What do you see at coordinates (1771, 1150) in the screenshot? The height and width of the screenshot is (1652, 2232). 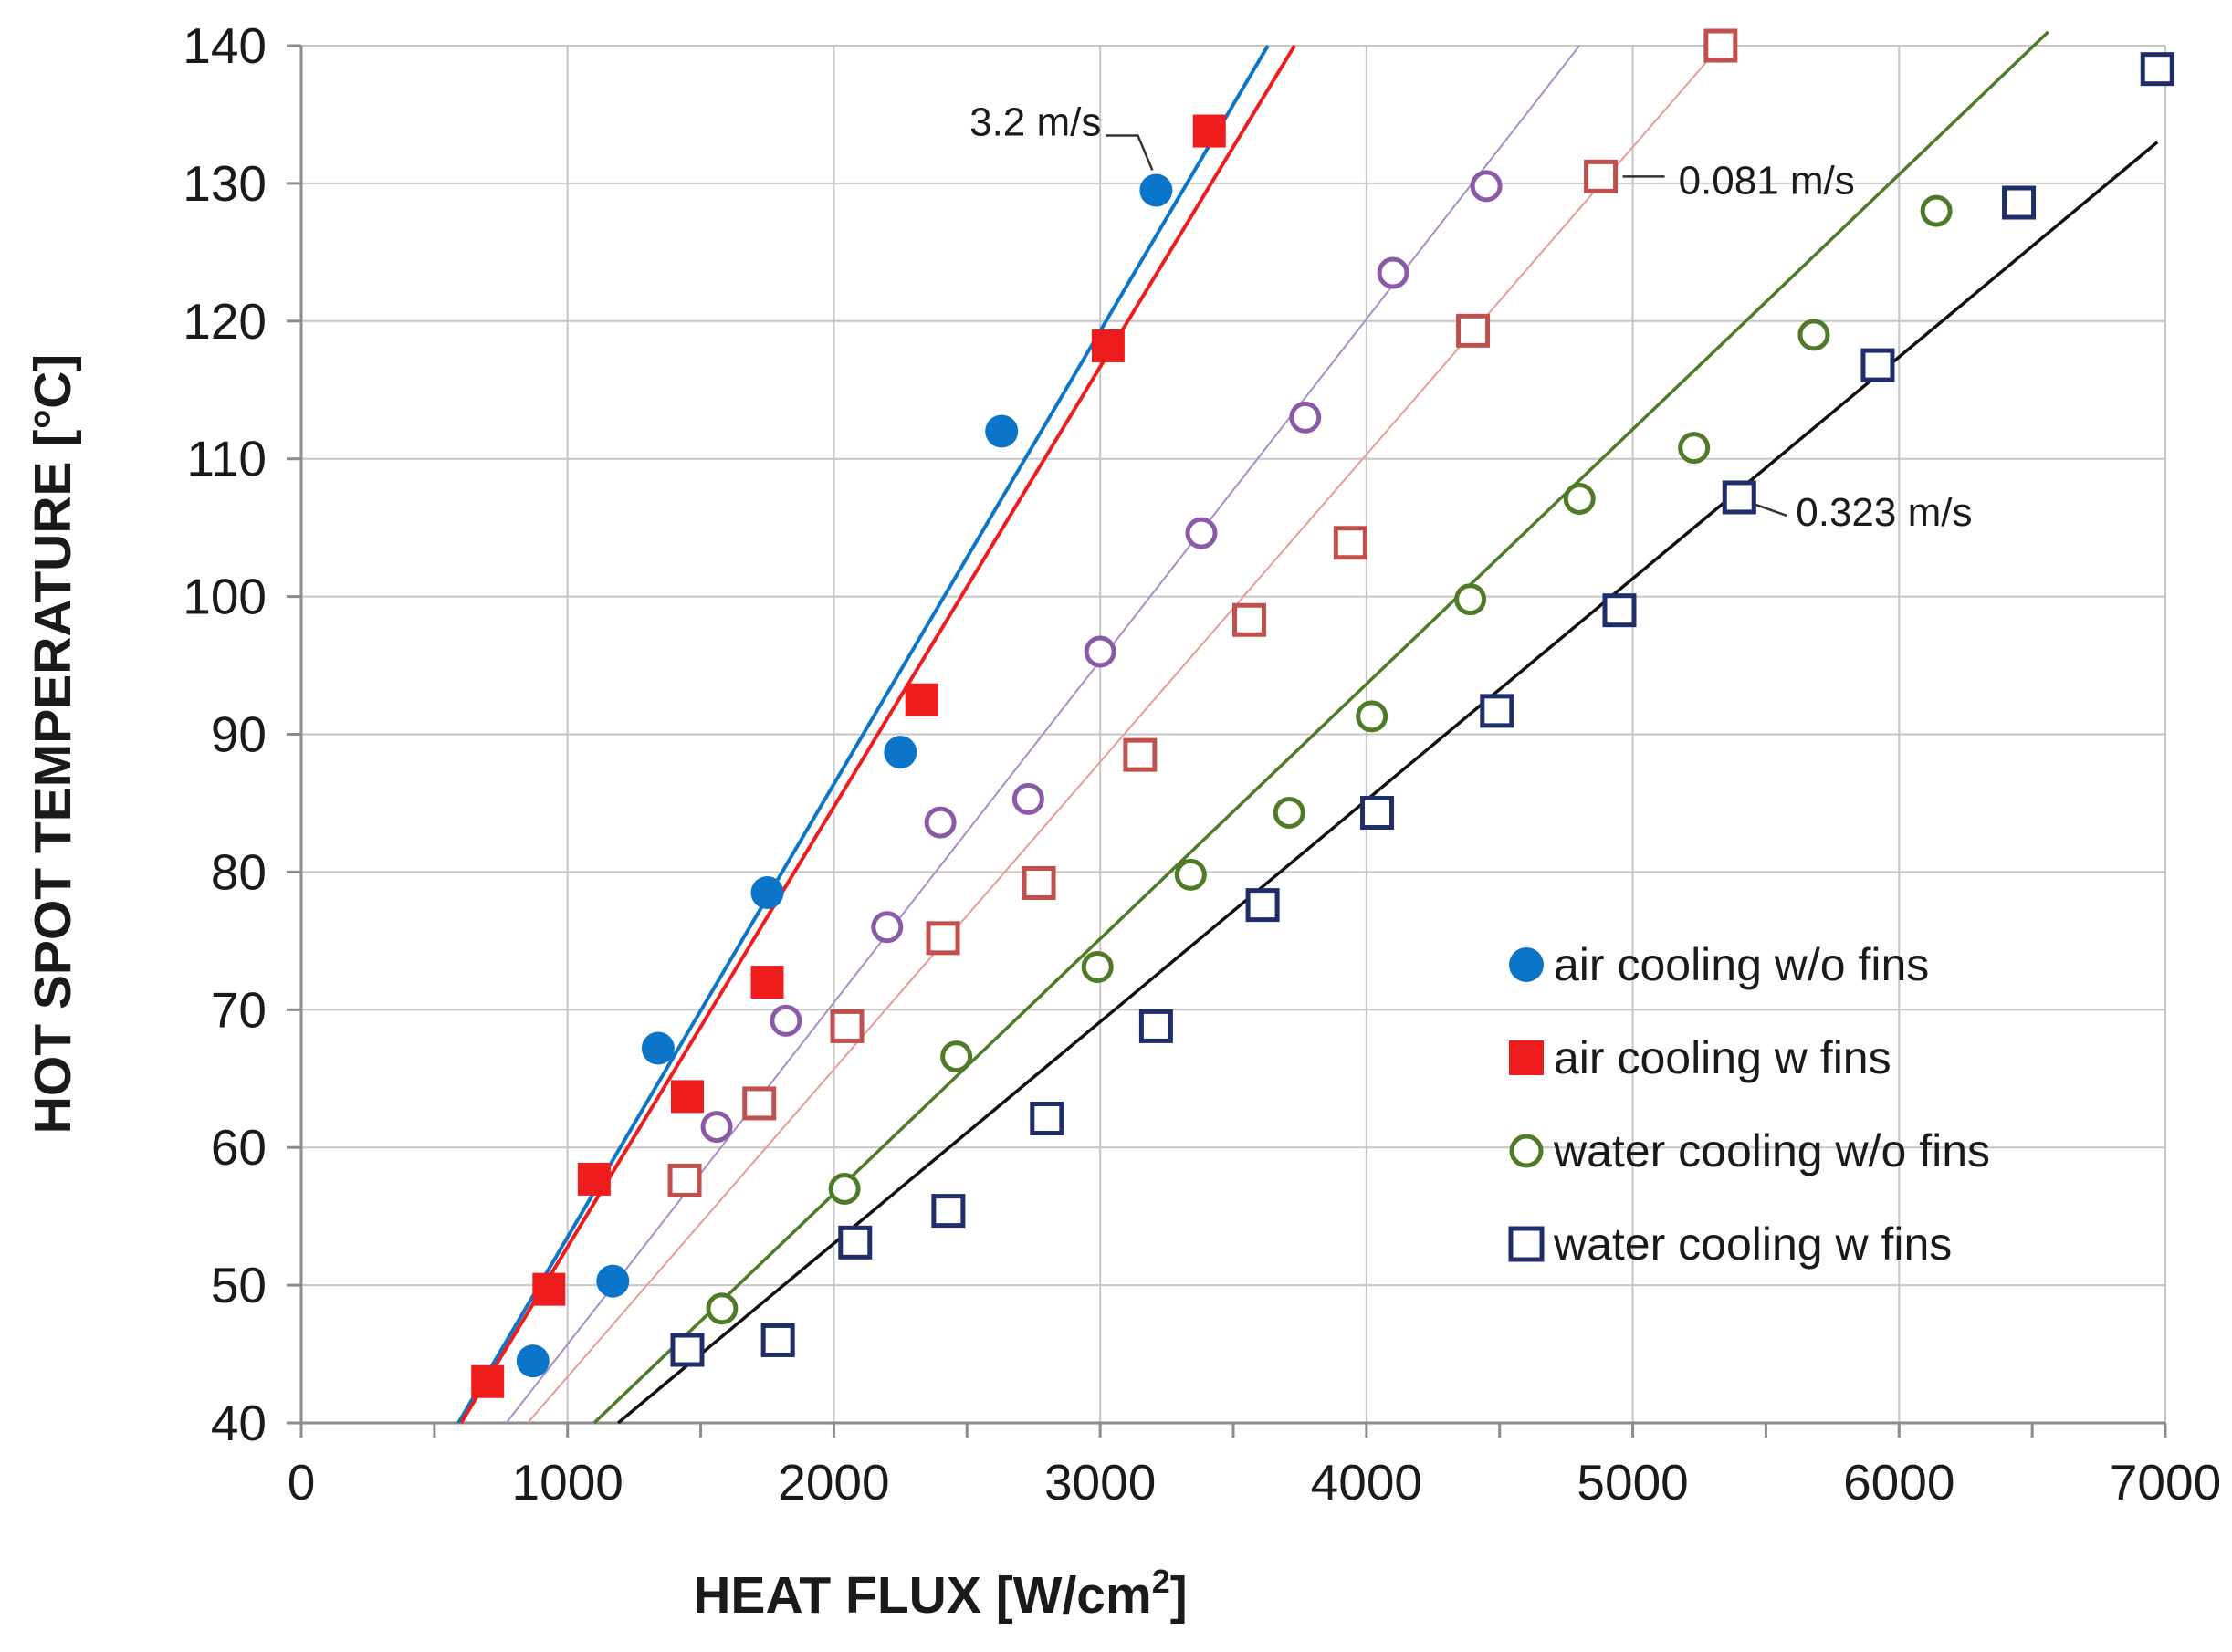 I see `legend-label: water cooling w/o fins` at bounding box center [1771, 1150].